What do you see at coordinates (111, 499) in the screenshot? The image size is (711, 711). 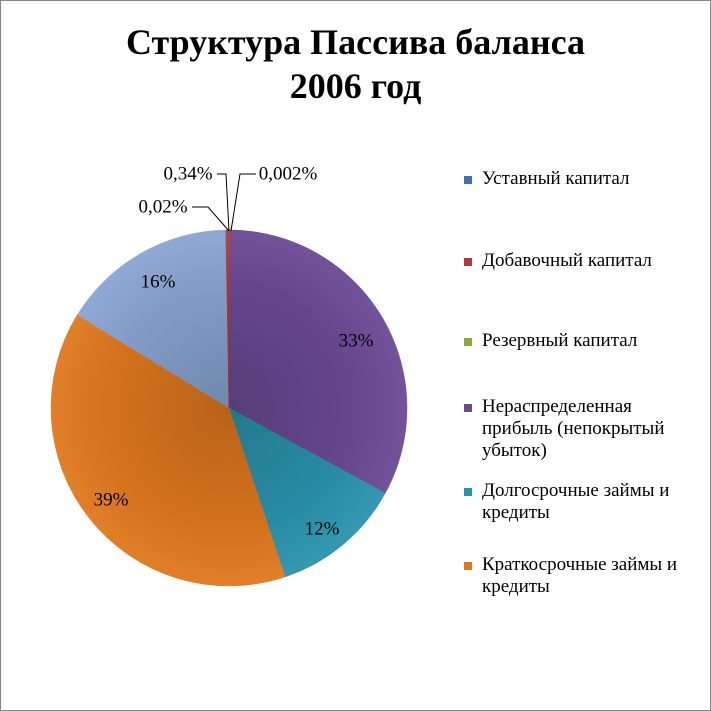 I see `data-label: 39%` at bounding box center [111, 499].